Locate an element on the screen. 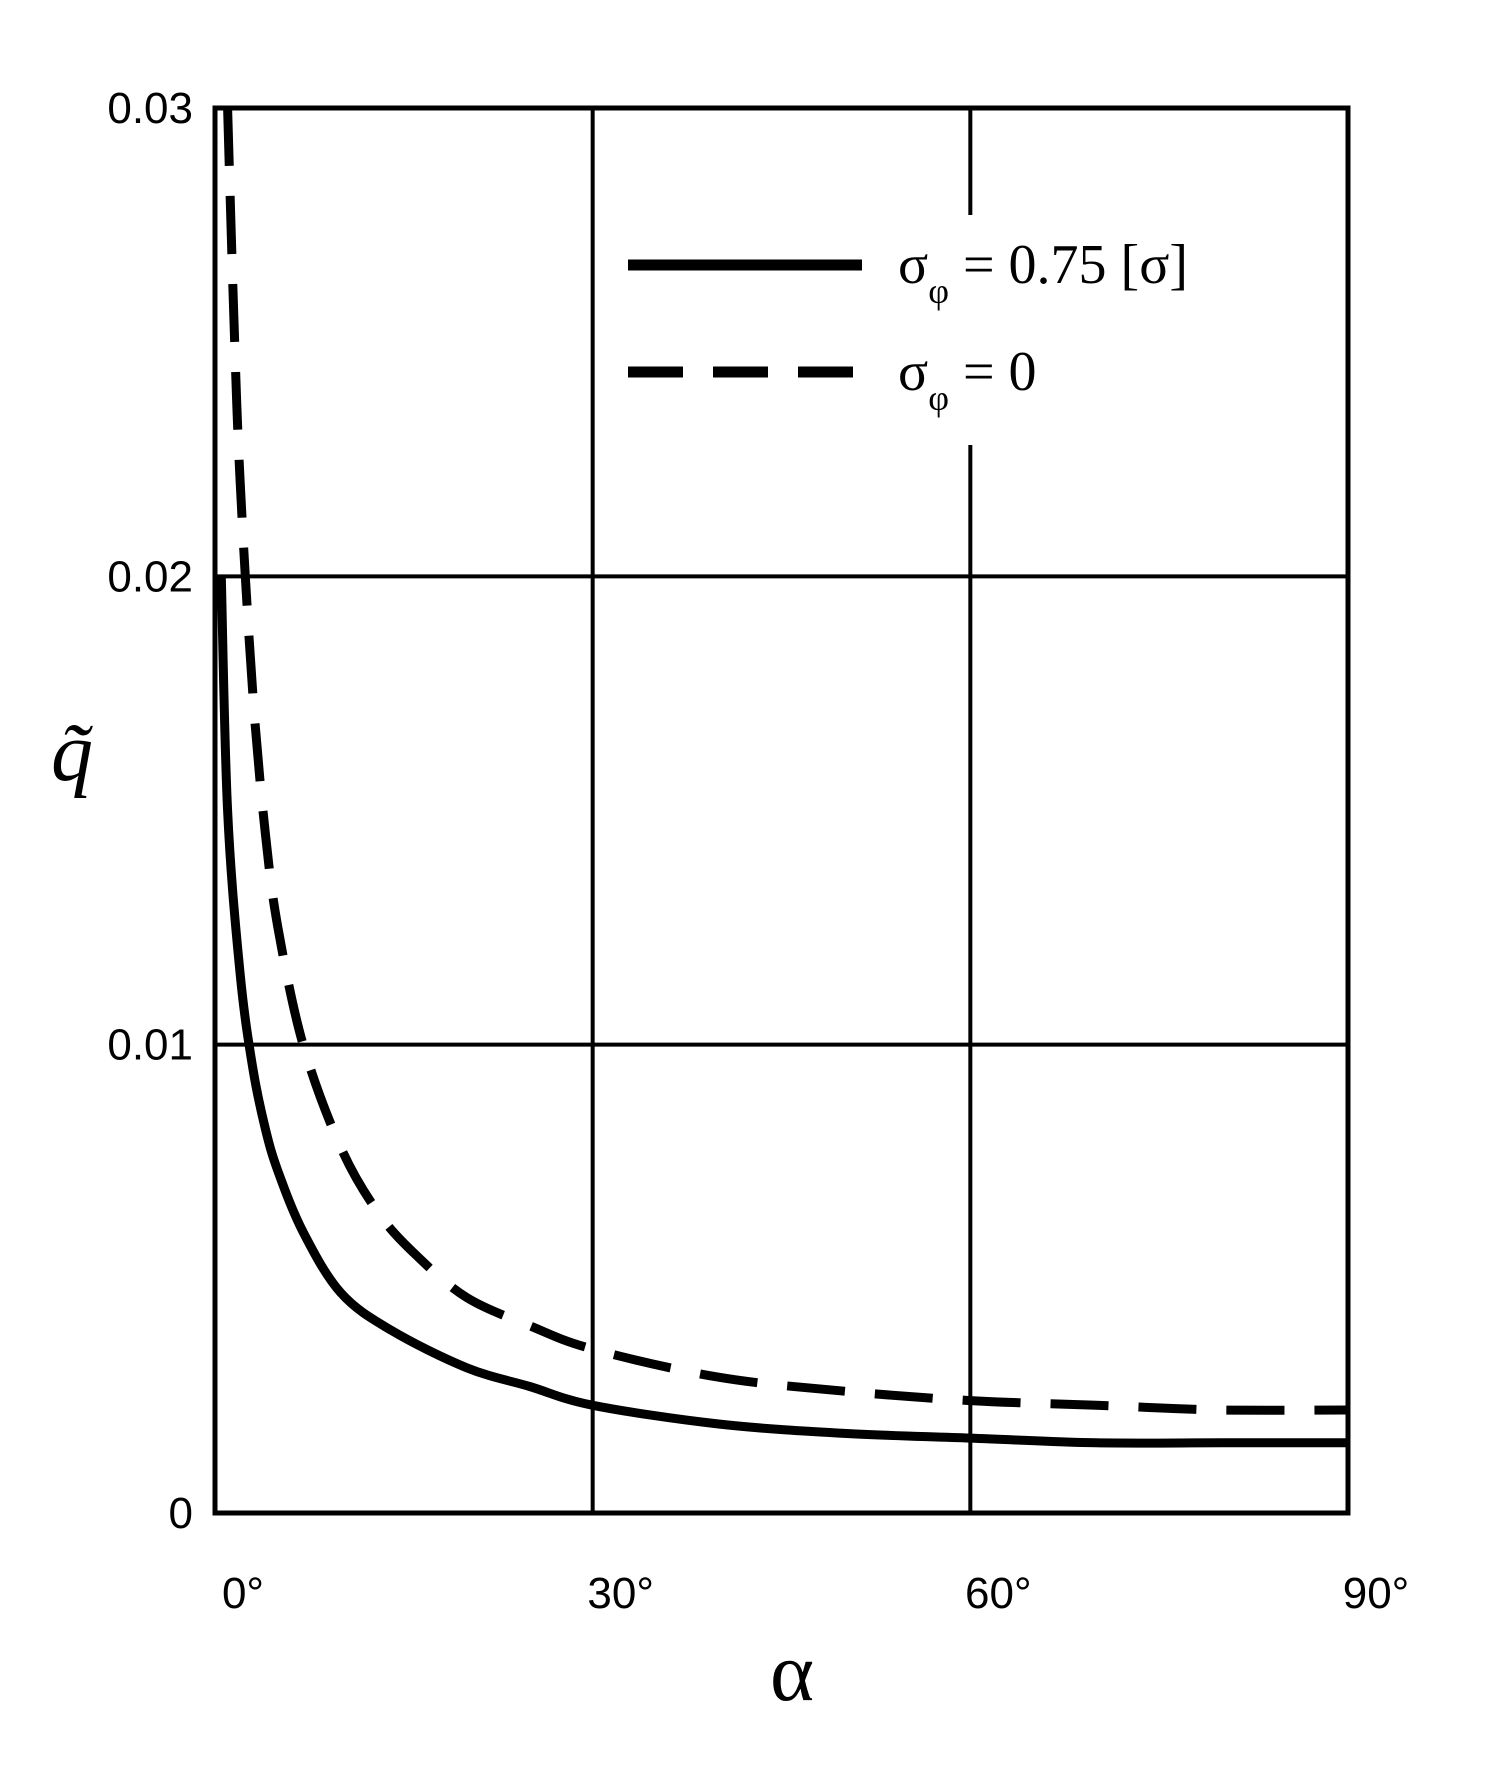  y-tick-label-3: 0.03 is located at coordinates (150, 108).